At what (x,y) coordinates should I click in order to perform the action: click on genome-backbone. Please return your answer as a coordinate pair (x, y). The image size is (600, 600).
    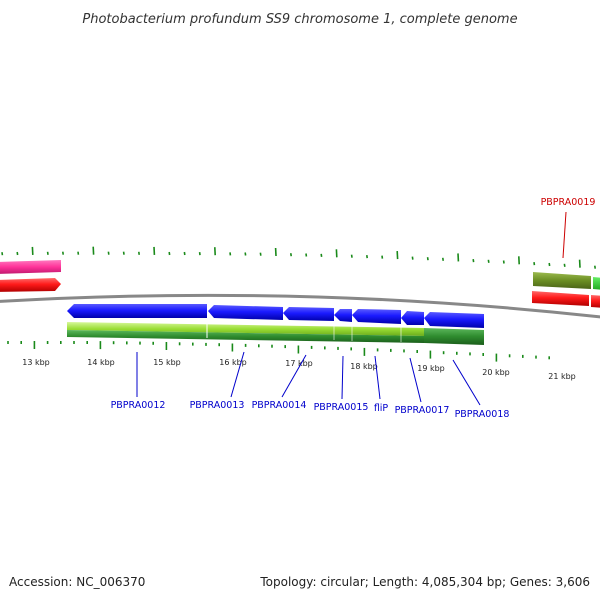
    Looking at the image, I should click on (300, 306).